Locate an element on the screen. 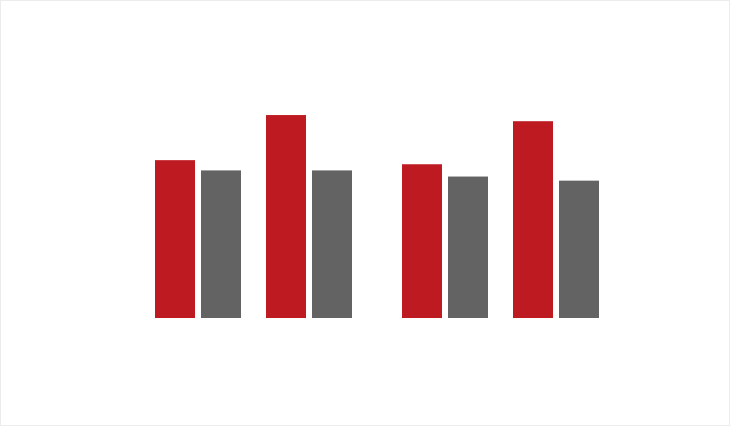  bar-series1-group2 is located at coordinates (286, 216).